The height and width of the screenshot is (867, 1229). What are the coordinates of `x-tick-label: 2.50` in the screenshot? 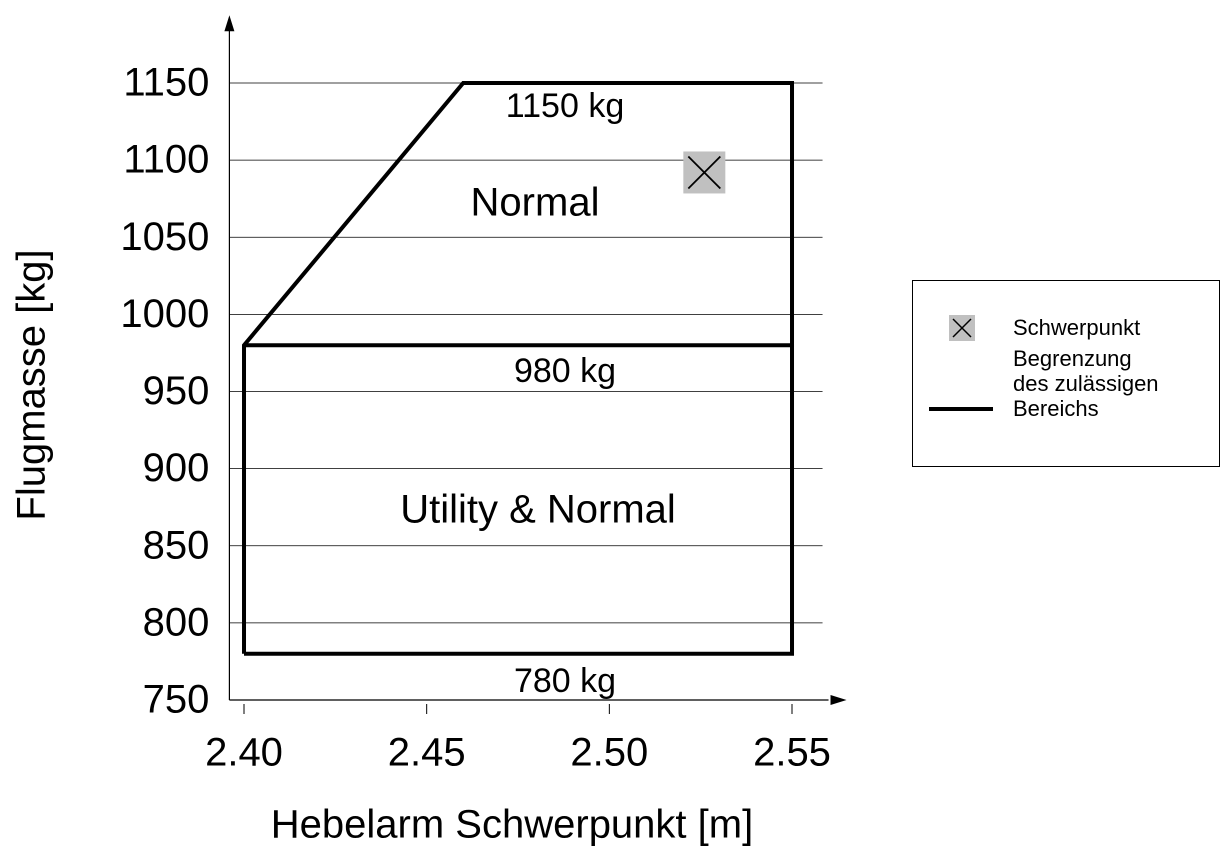 It's located at (609, 753).